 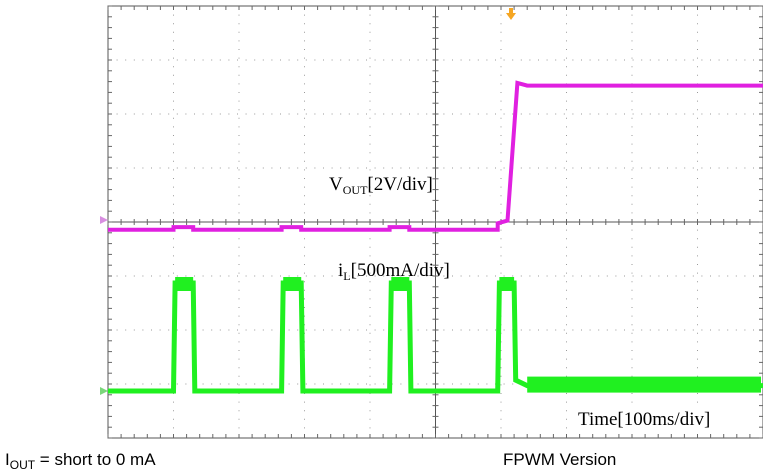 What do you see at coordinates (104, 391) in the screenshot?
I see `il-ground-marker-icon` at bounding box center [104, 391].